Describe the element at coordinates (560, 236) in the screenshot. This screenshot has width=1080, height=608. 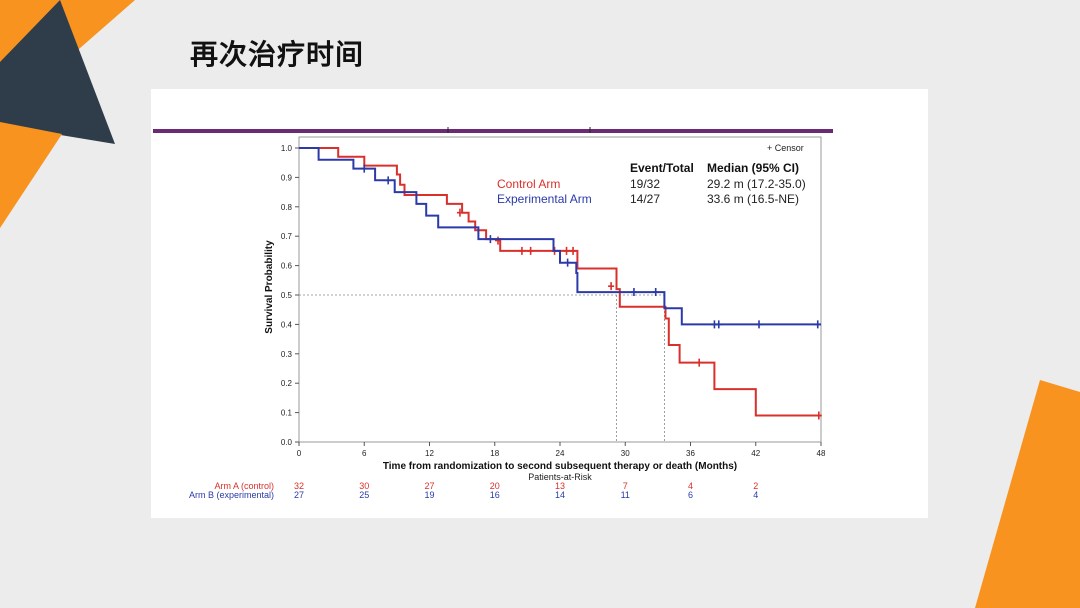
I see `km-curve-experimental` at that location.